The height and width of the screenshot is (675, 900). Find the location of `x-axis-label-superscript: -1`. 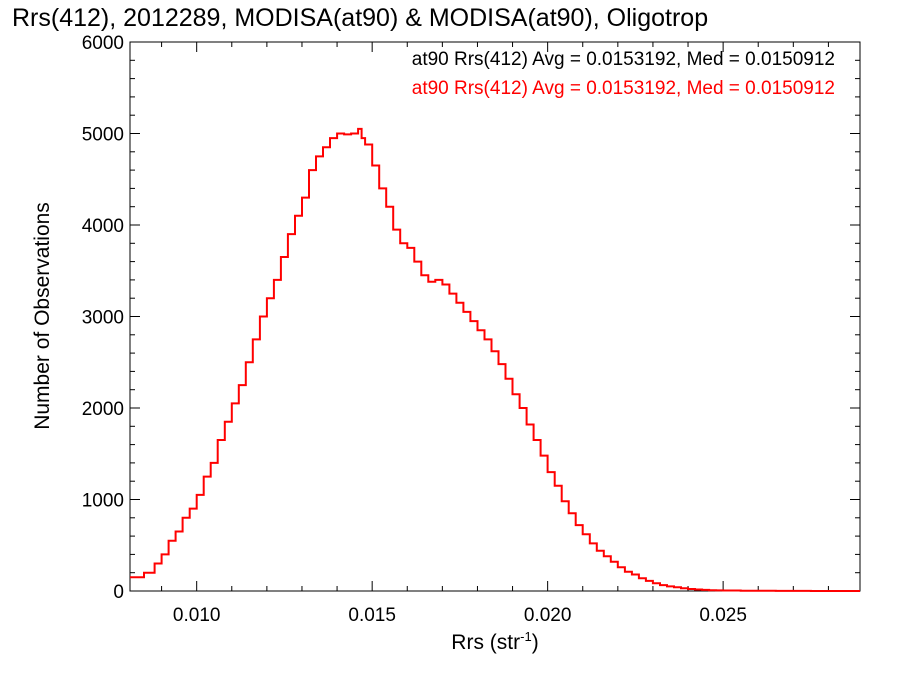

x-axis-label-superscript: -1 is located at coordinates (526, 636).